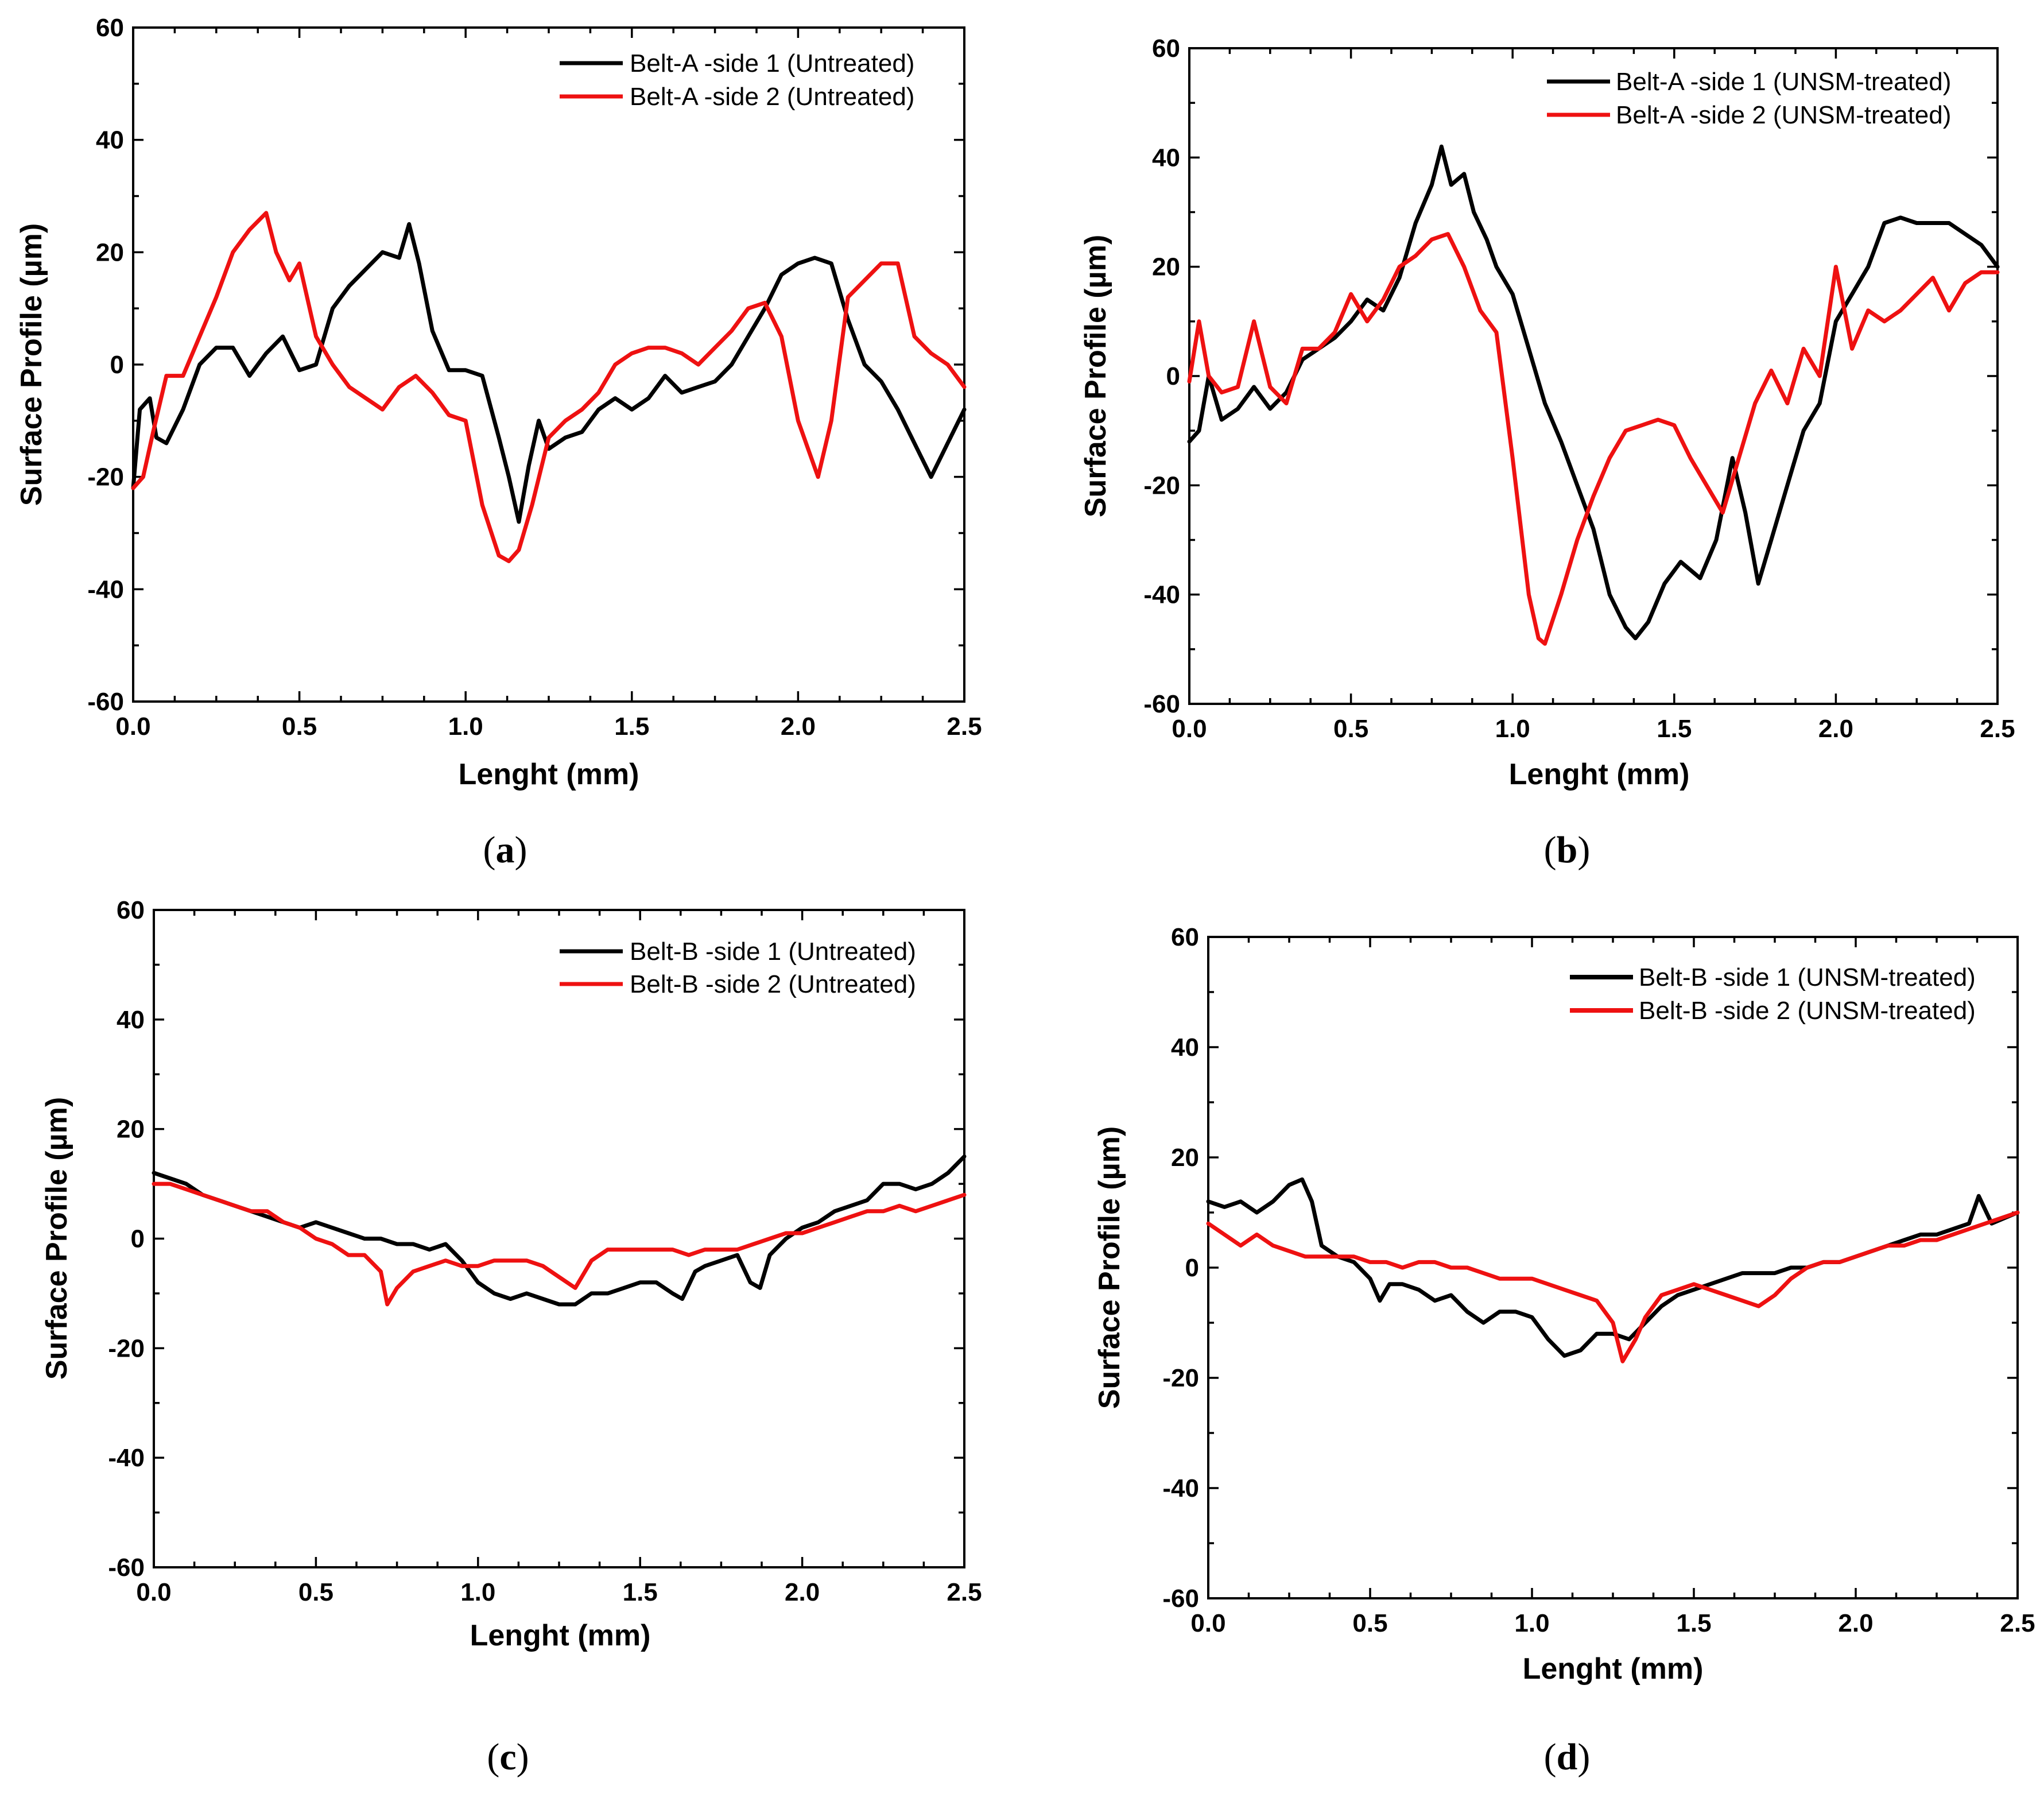 The height and width of the screenshot is (1809, 2044). I want to click on legend-label-side1: Belt-B -side 1 (Untreated), so click(773, 952).